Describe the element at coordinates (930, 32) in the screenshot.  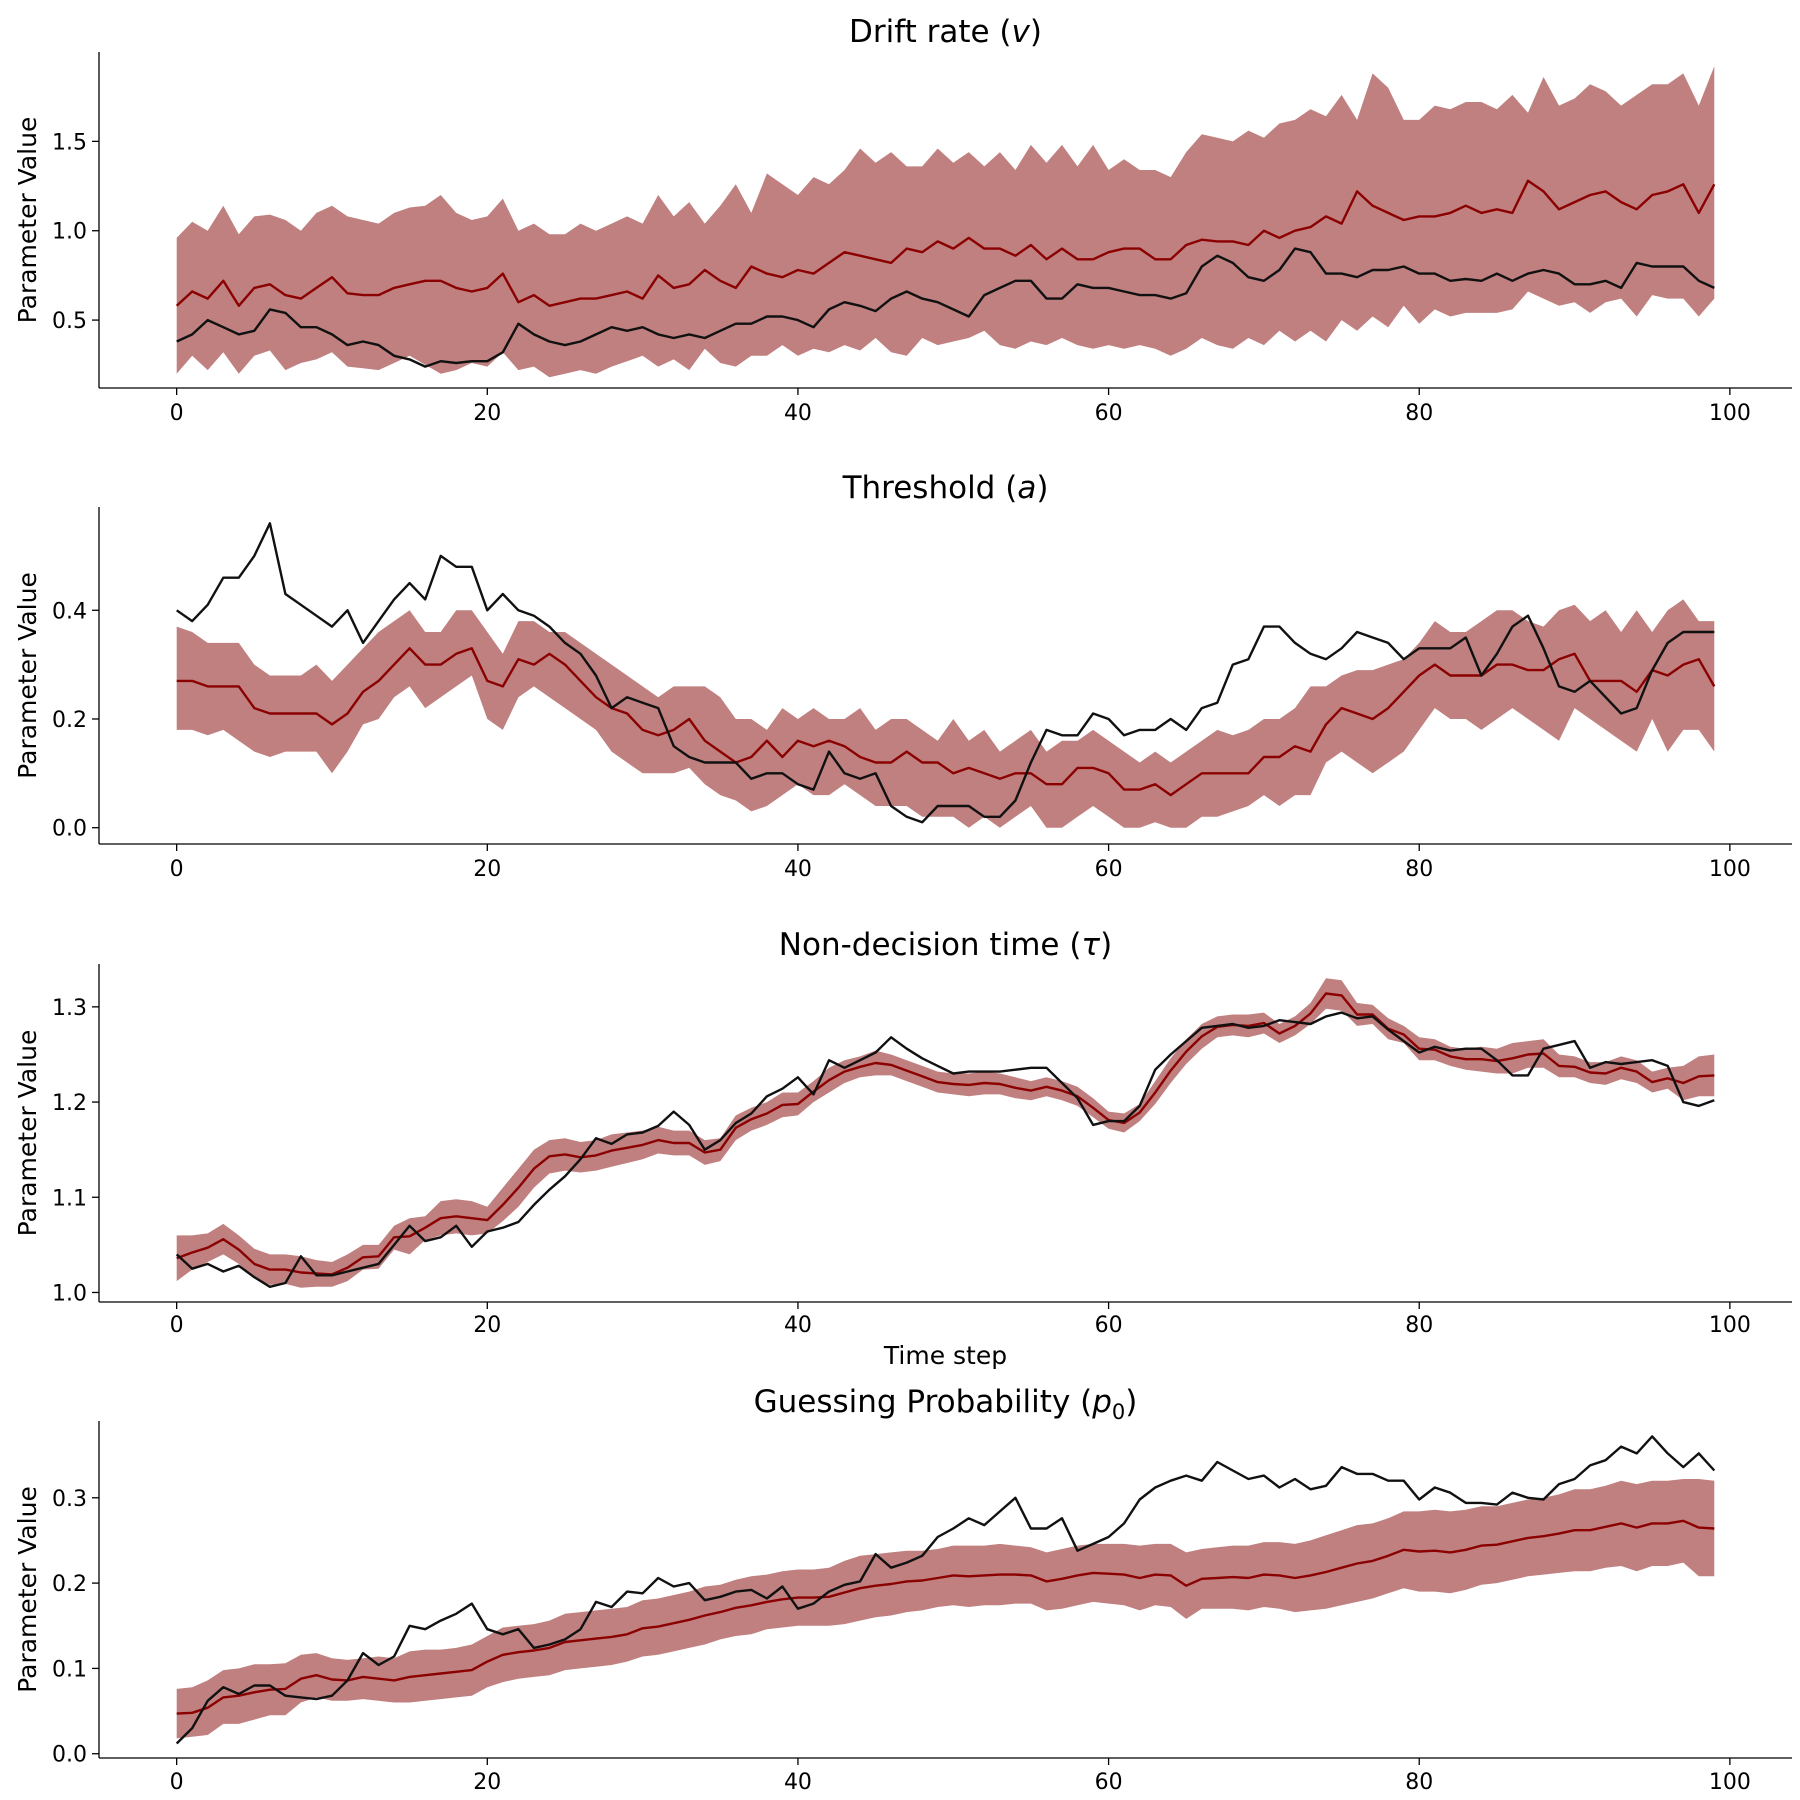
I see `title-text: Drift rate (` at that location.